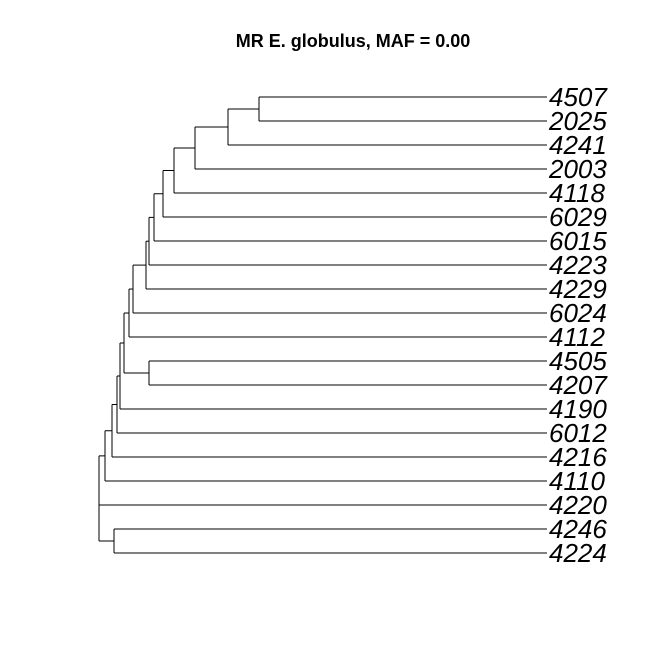  Describe the element at coordinates (578, 145) in the screenshot. I see `leaf-label-4241: 4241` at that location.